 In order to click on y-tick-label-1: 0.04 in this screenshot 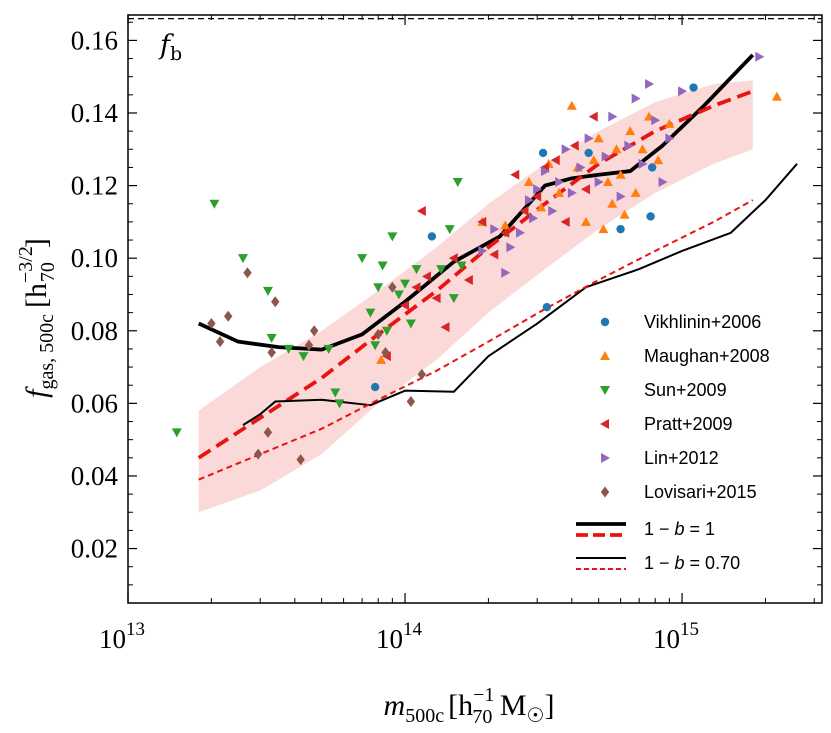, I will do `click(95, 476)`.